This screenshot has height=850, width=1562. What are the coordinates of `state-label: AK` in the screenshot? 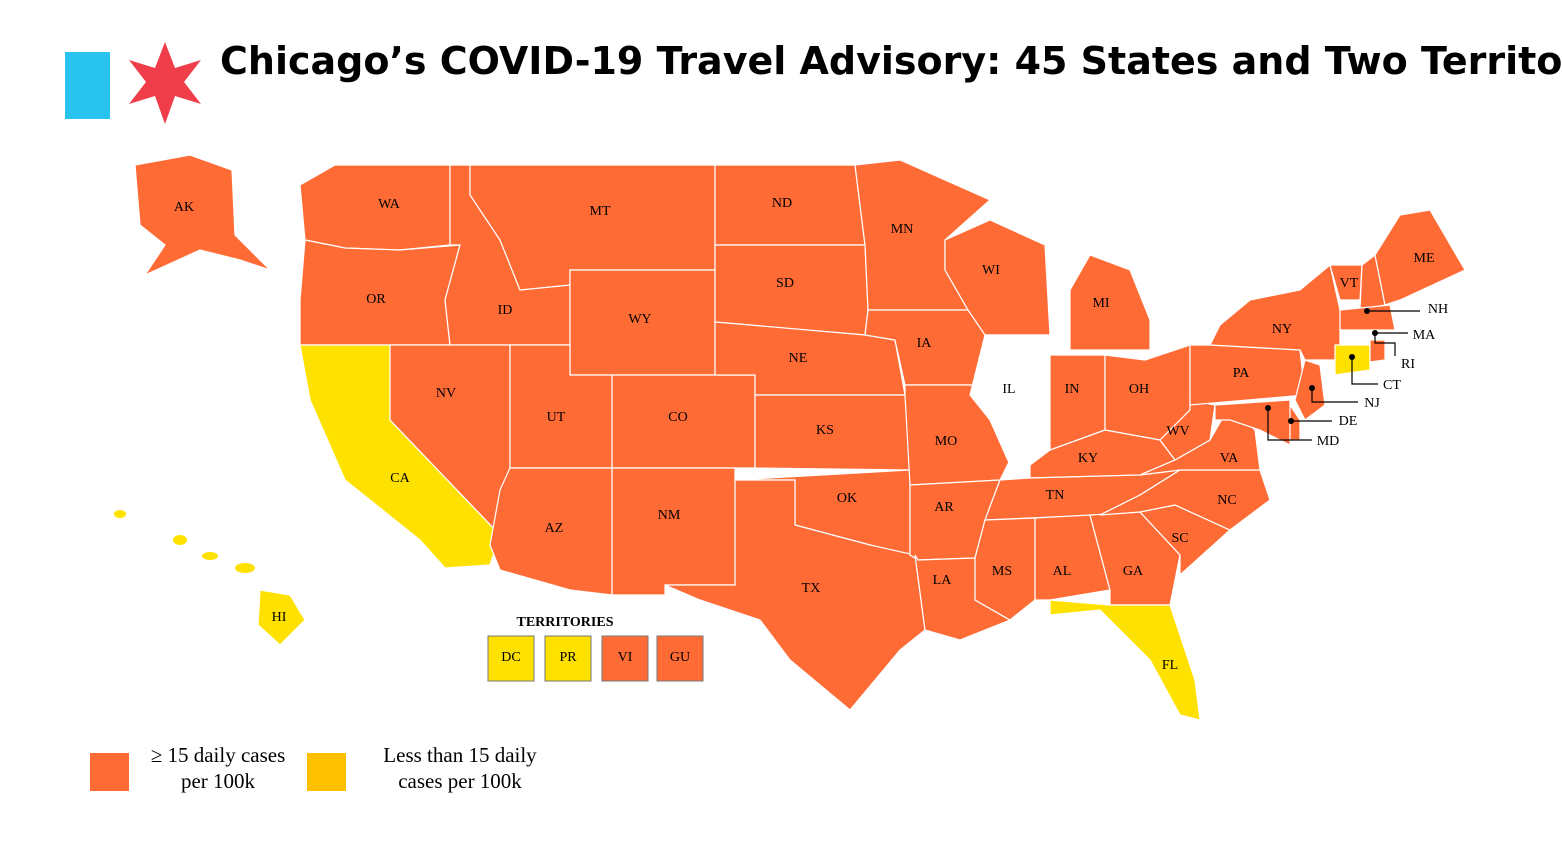 It's located at (184, 207).